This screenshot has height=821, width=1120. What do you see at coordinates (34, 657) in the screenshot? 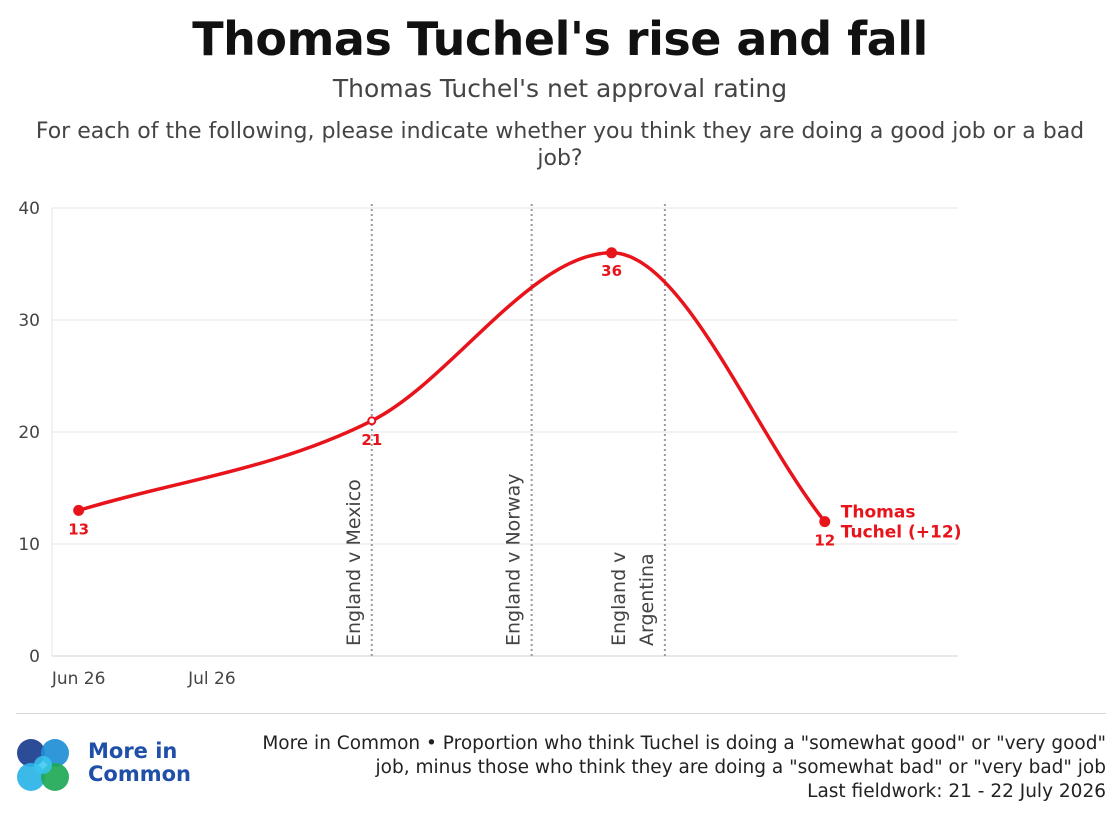
I see `y-tick-label: 0` at bounding box center [34, 657].